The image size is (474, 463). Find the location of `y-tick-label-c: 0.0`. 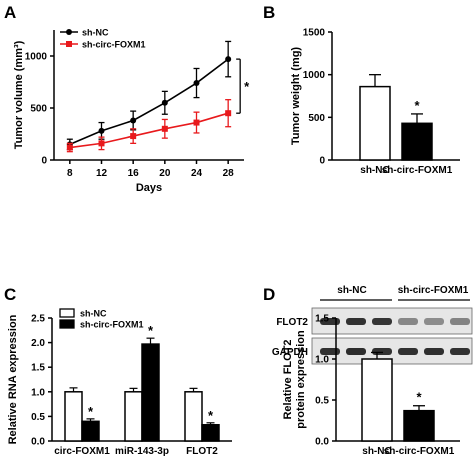

y-tick-label-c: 0.0 is located at coordinates (38, 442).